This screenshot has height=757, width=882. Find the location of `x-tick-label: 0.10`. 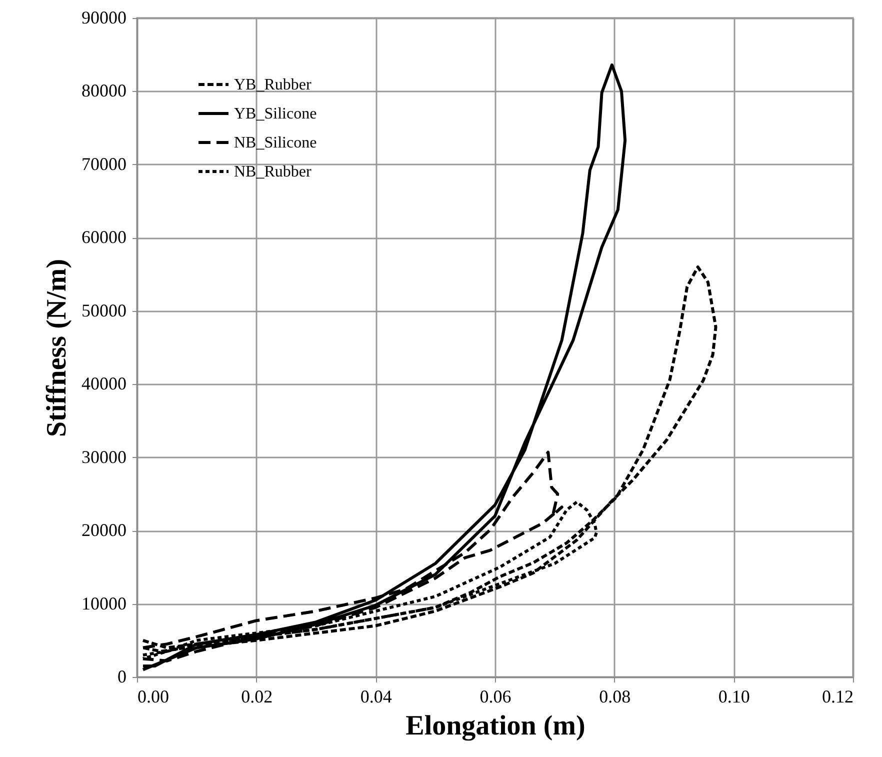

x-tick-label: 0.10 is located at coordinates (734, 696).